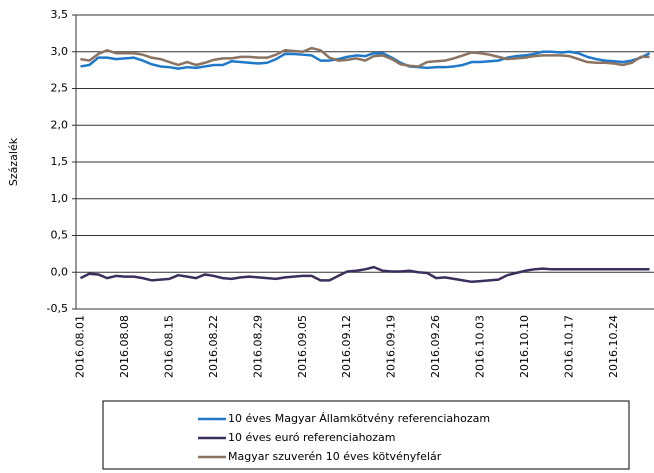  What do you see at coordinates (335, 456) in the screenshot?
I see `legend-label: Magyar szuverén 10 éves kötvényfelár` at bounding box center [335, 456].